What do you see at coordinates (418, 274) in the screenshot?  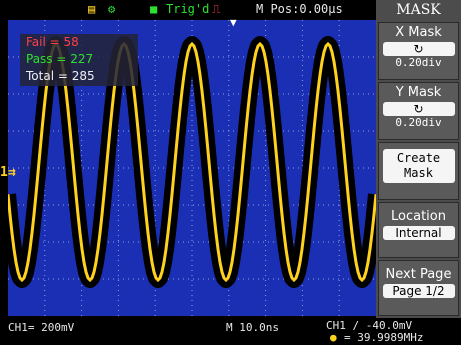 I see `next-page-label: Next Page` at bounding box center [418, 274].